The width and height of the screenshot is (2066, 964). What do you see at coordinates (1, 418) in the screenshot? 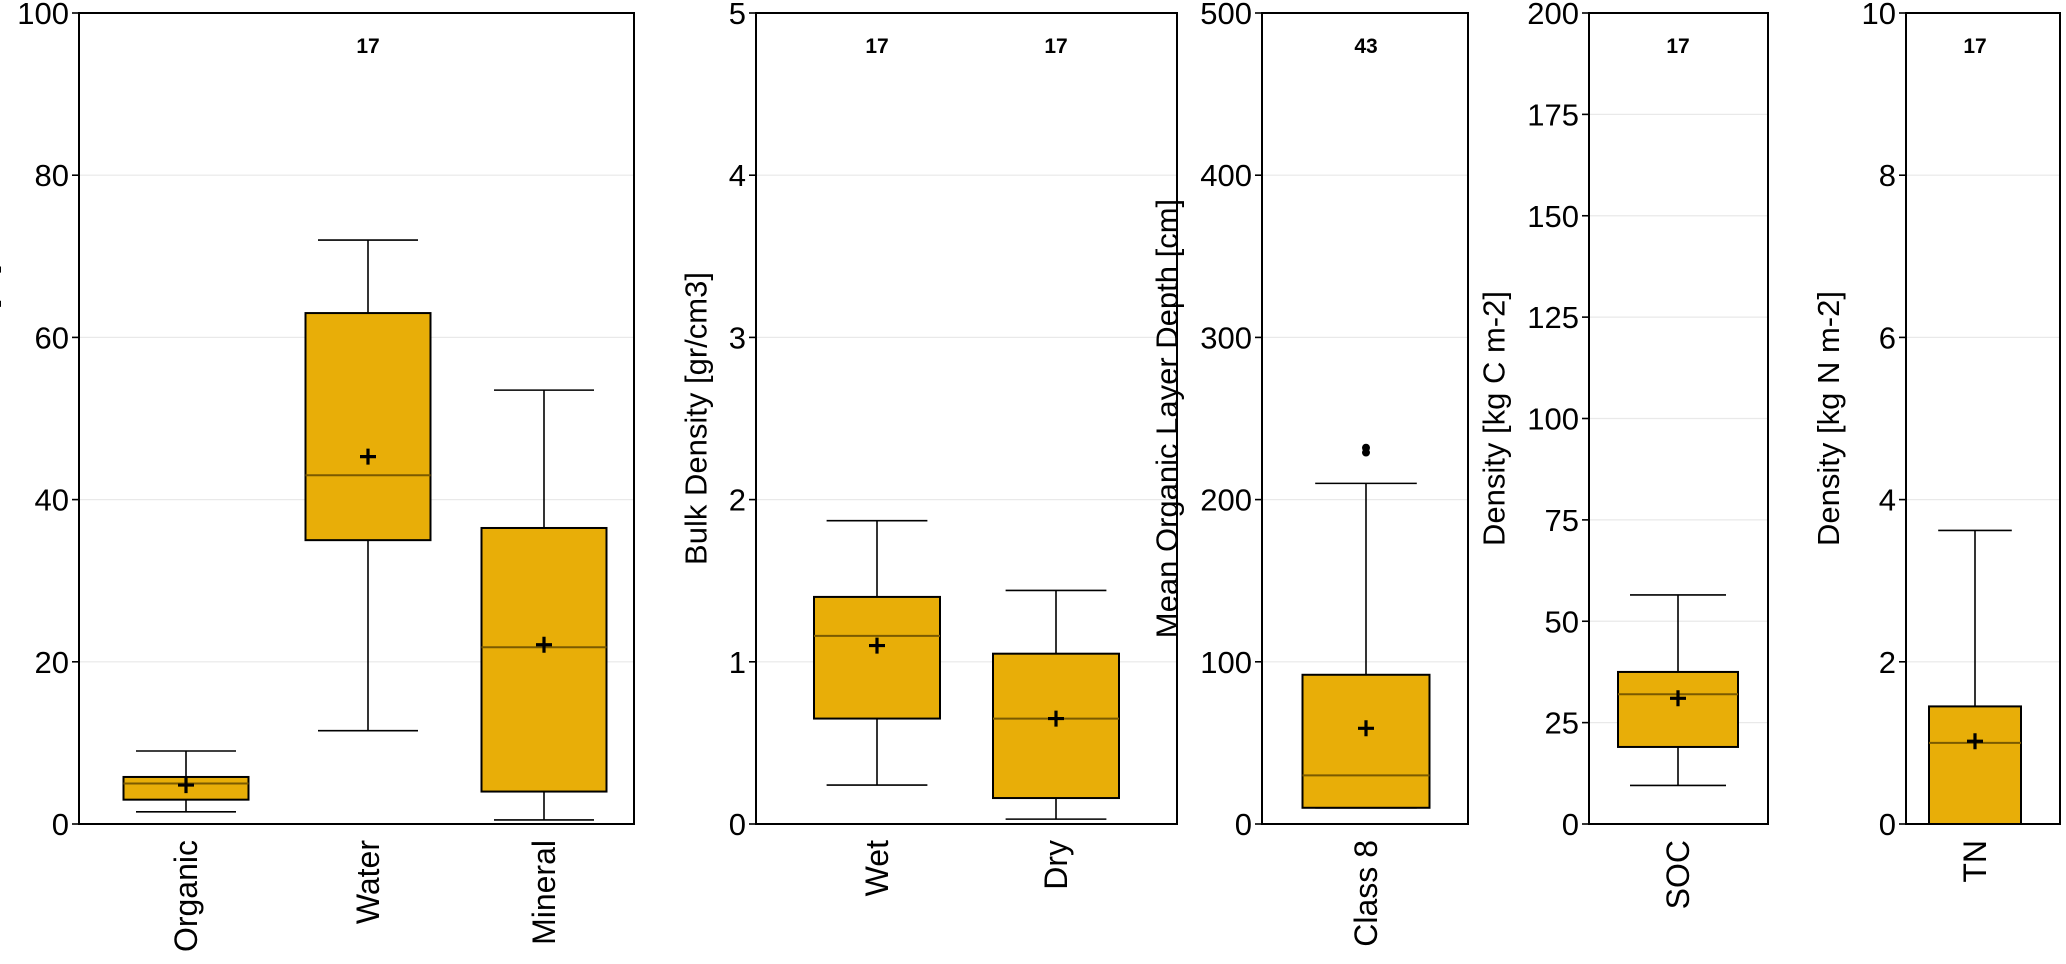
I see `y-axis-title: Volumetric content [%]` at bounding box center [1, 418].